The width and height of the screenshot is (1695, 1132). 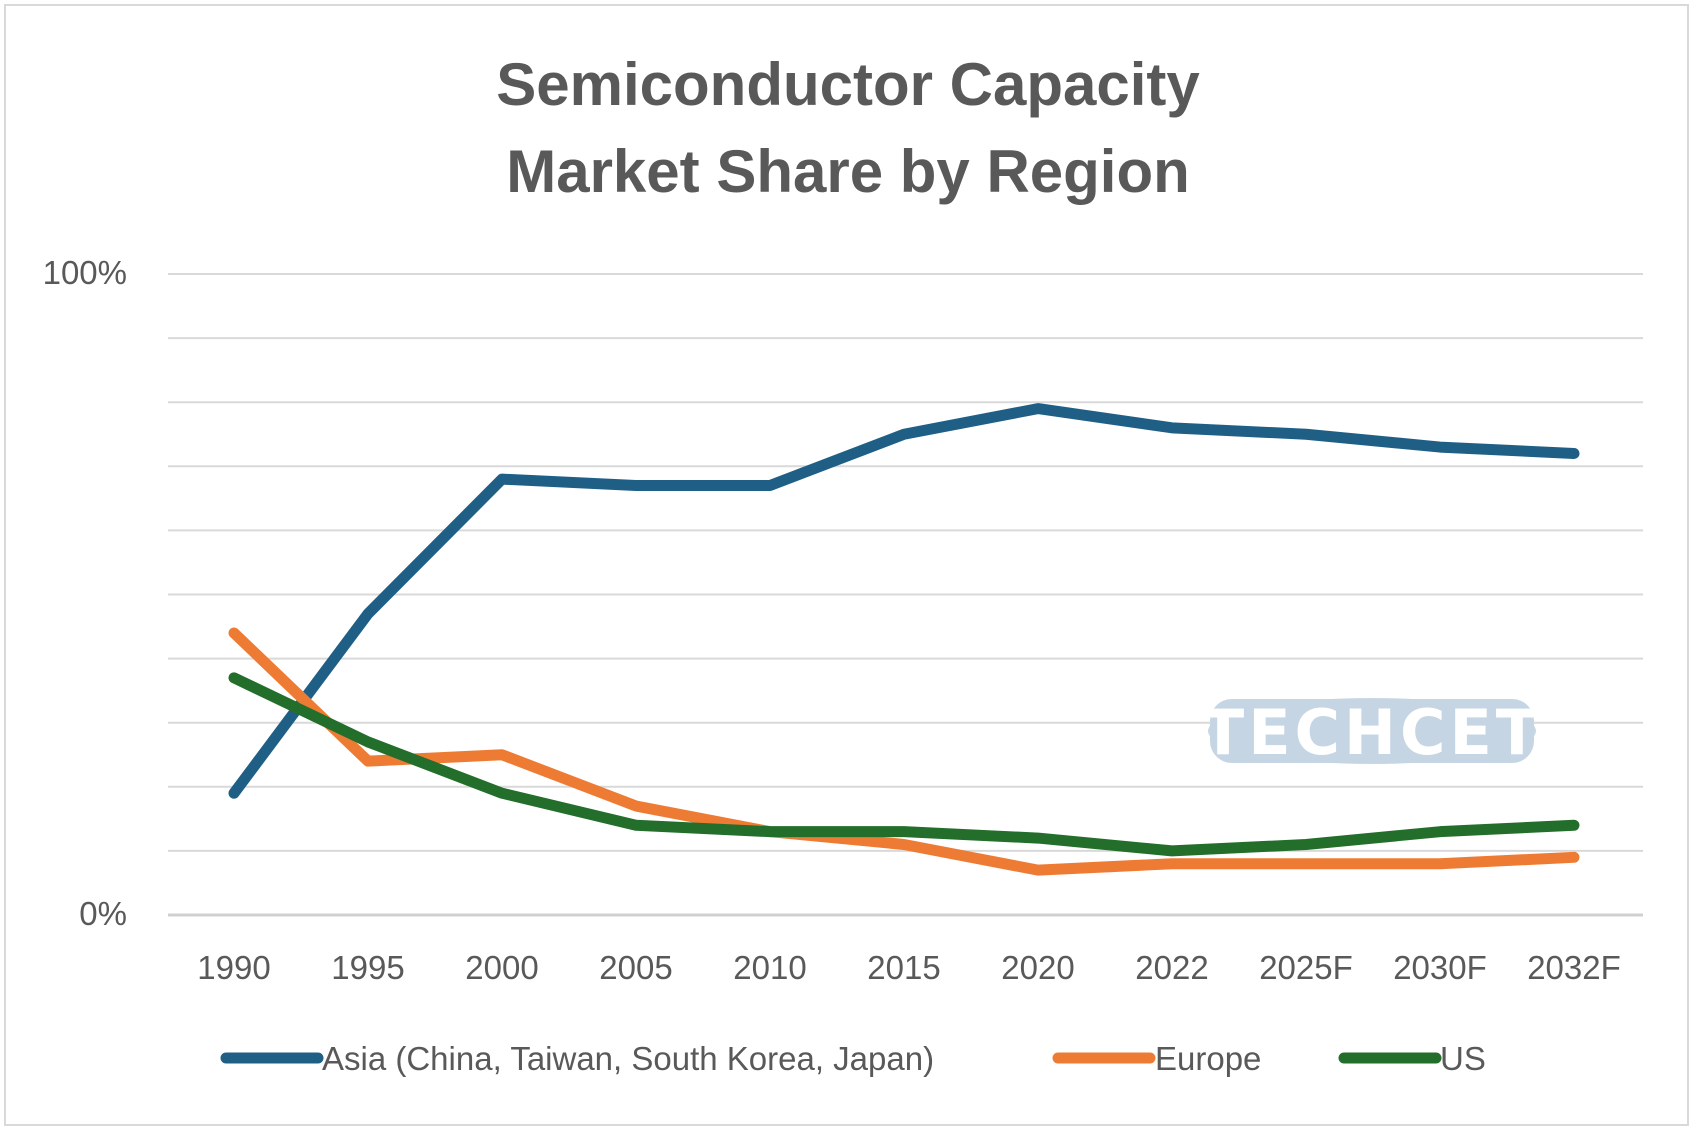 I want to click on chart-title-line-1: Semiconductor Capacity, so click(x=848, y=84).